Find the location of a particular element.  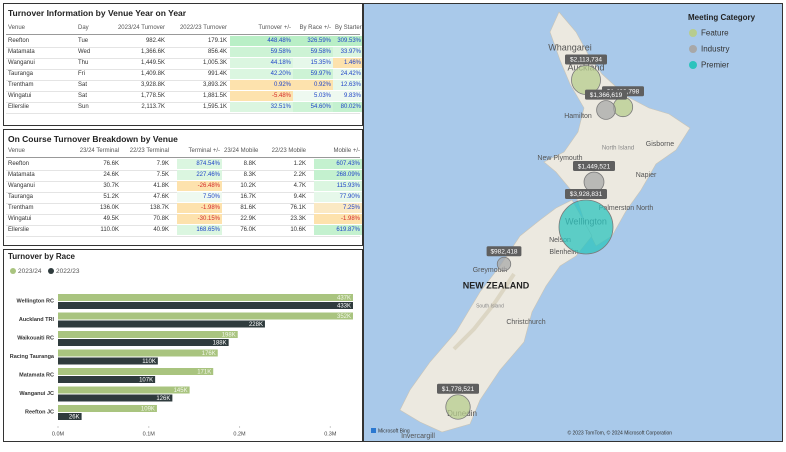

table-cell: 2.2K is located at coordinates (299, 175).